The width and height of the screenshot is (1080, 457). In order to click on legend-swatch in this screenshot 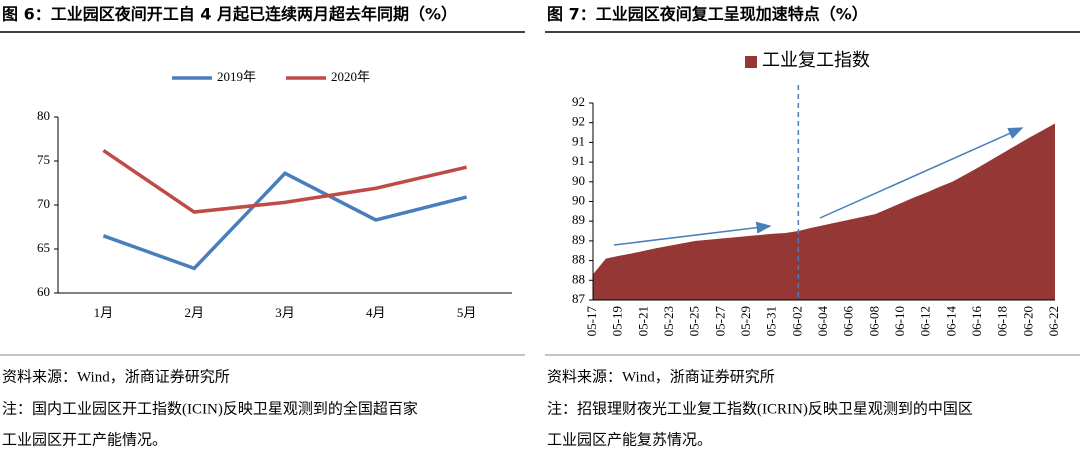, I will do `click(751, 62)`.